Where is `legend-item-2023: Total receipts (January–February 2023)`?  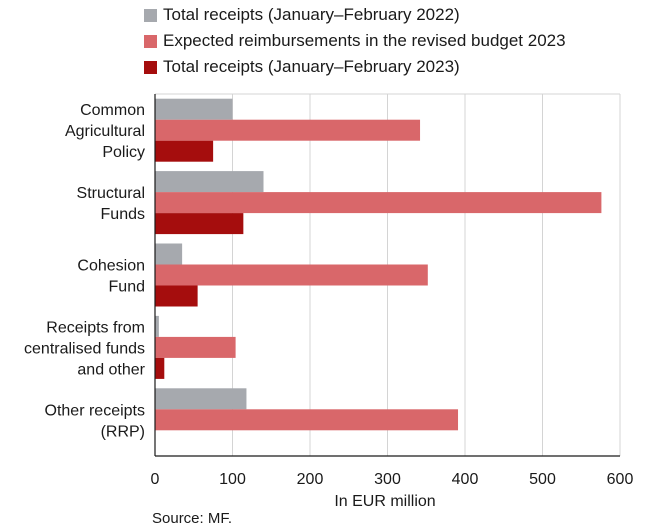
legend-item-2023: Total receipts (January–February 2023) is located at coordinates (355, 67).